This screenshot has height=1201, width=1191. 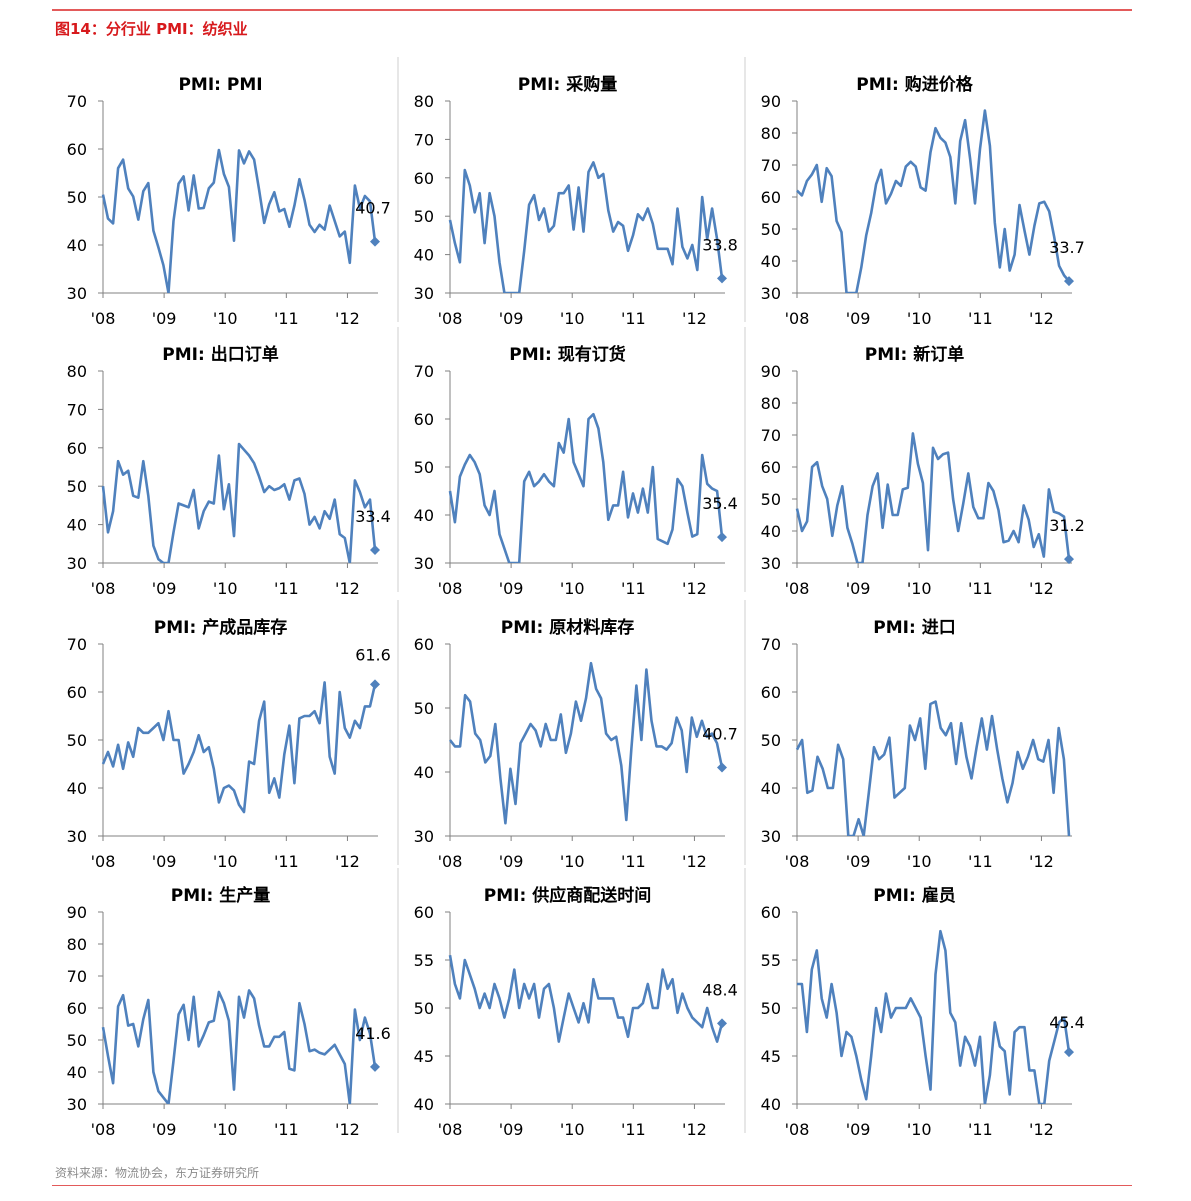 I want to click on figure-title: 图14：分行业 PMI：纺织业, so click(x=151, y=29).